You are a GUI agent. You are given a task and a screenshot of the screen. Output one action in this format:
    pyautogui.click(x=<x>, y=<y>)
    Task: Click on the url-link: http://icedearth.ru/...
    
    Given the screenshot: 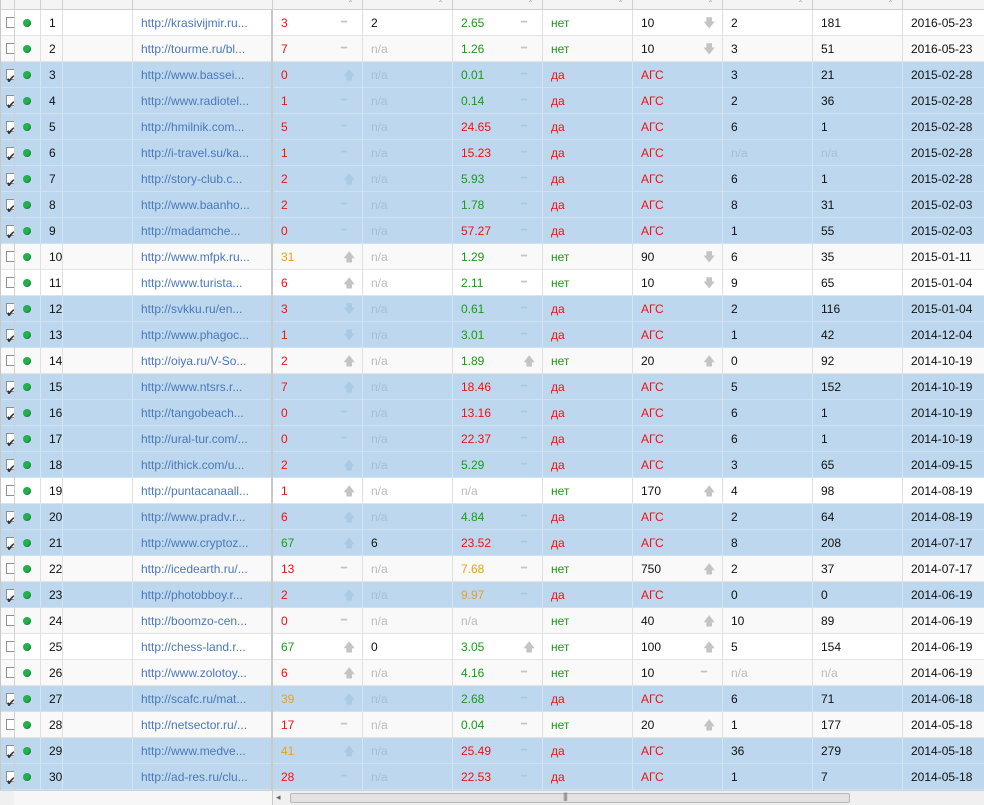 What is the action you would take?
    pyautogui.click(x=194, y=569)
    